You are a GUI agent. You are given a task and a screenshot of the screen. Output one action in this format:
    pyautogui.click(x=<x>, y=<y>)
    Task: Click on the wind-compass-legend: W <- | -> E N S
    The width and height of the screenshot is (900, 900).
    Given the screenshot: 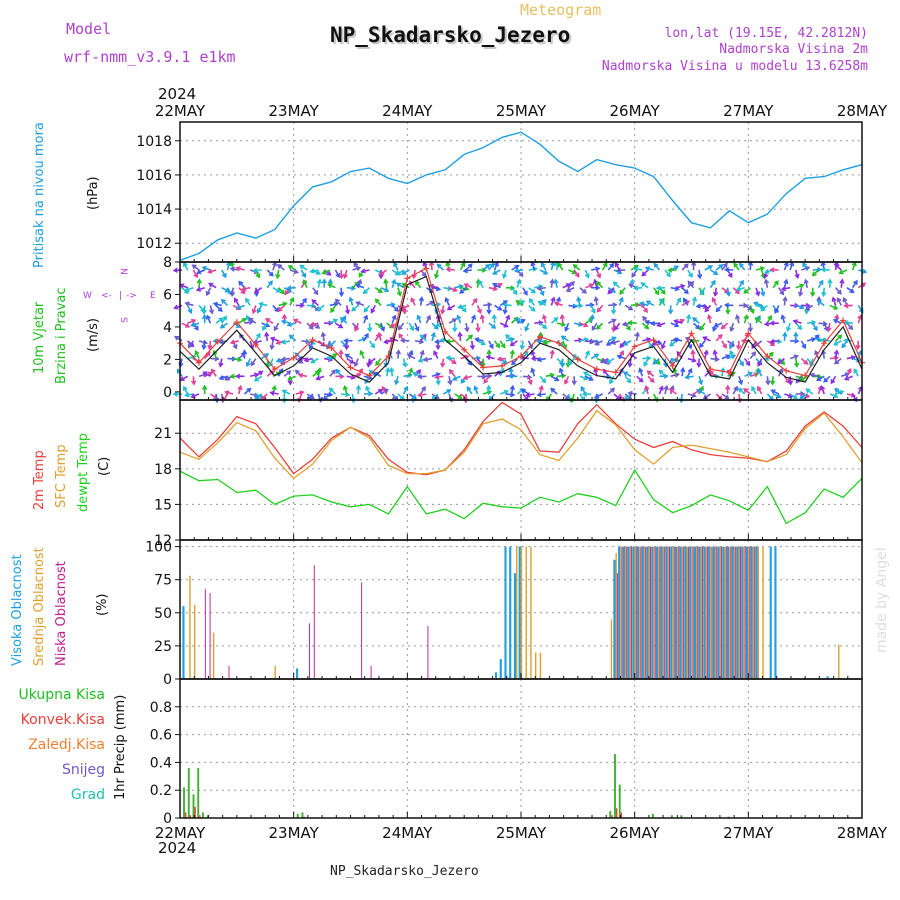 What is the action you would take?
    pyautogui.click(x=119, y=295)
    